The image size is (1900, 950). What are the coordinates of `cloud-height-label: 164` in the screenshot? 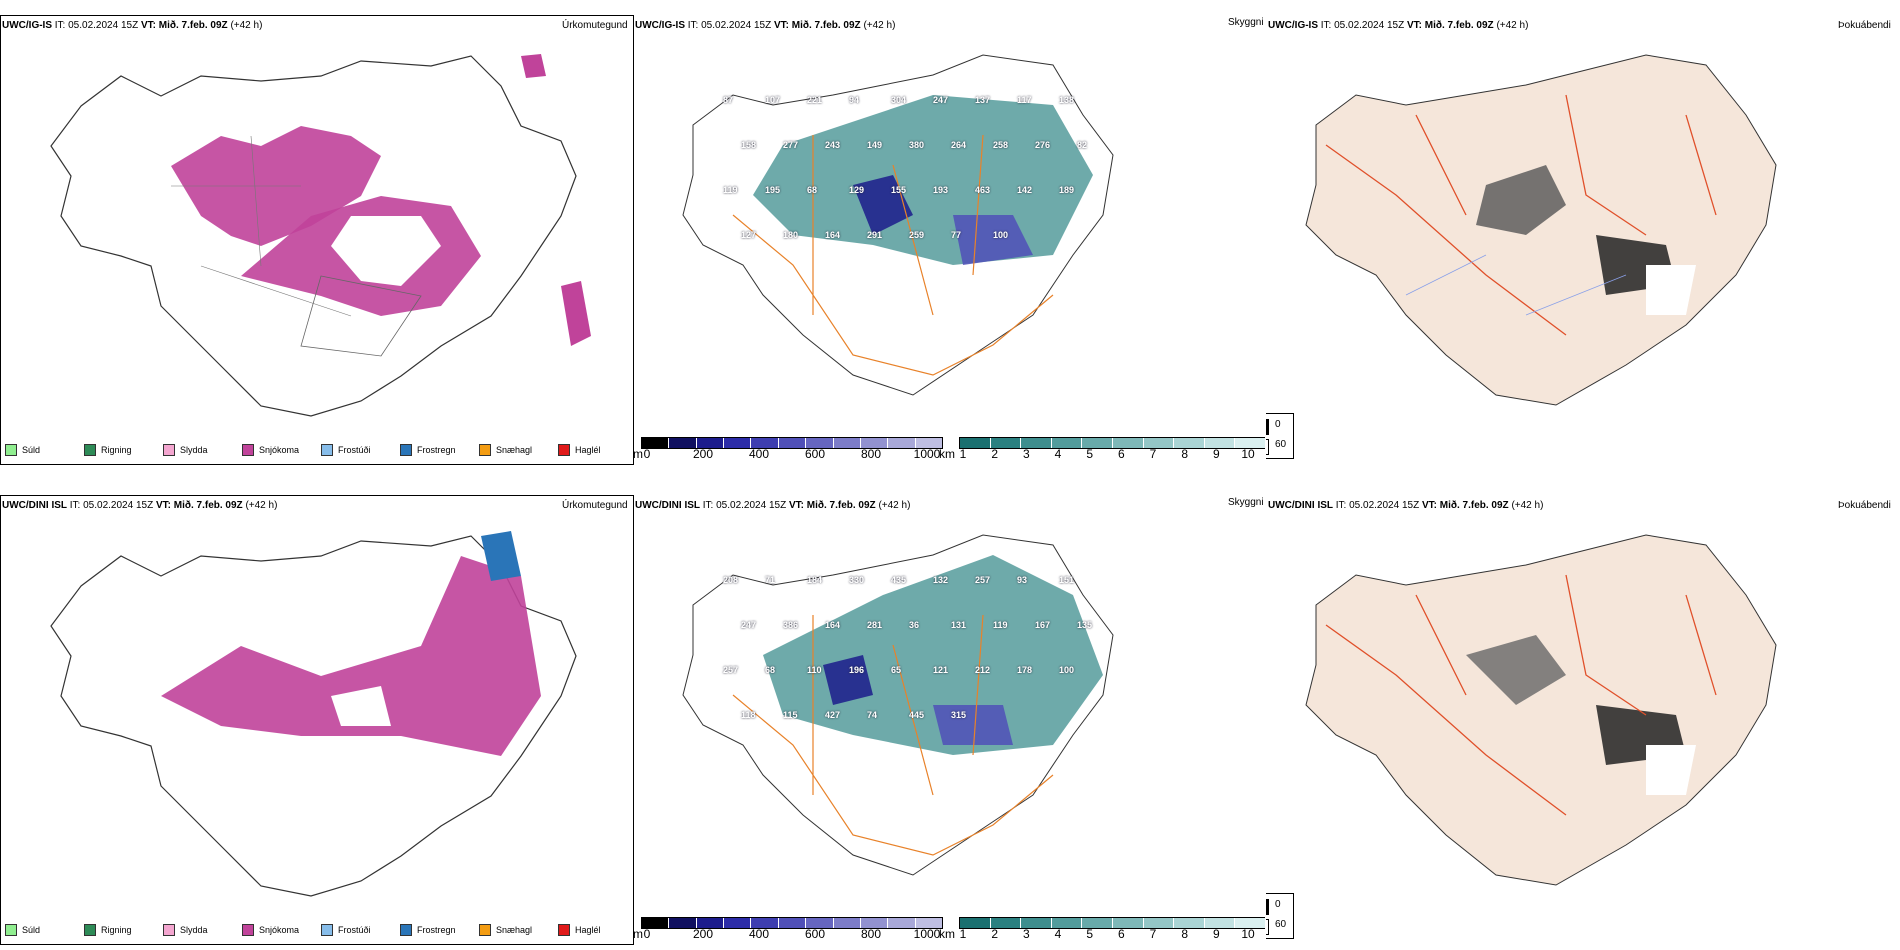 It's located at (833, 625).